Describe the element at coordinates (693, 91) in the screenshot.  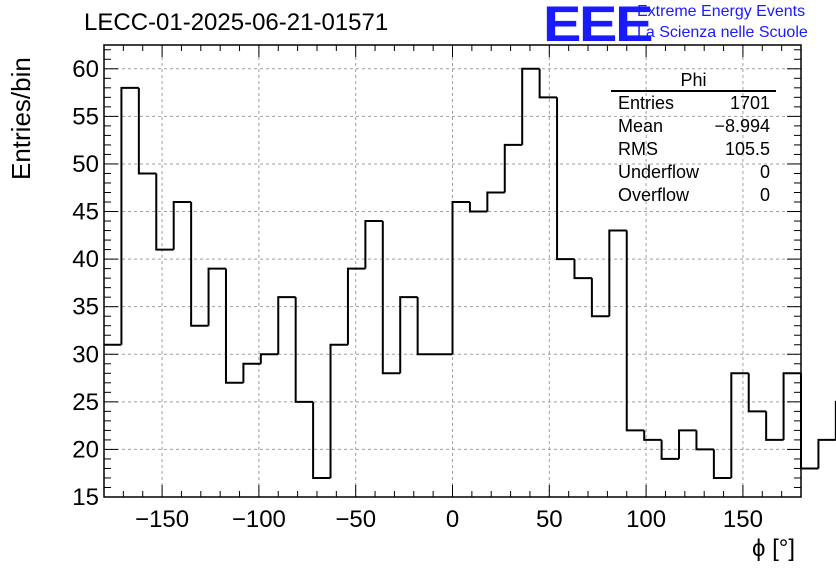
I see `stats-divider` at that location.